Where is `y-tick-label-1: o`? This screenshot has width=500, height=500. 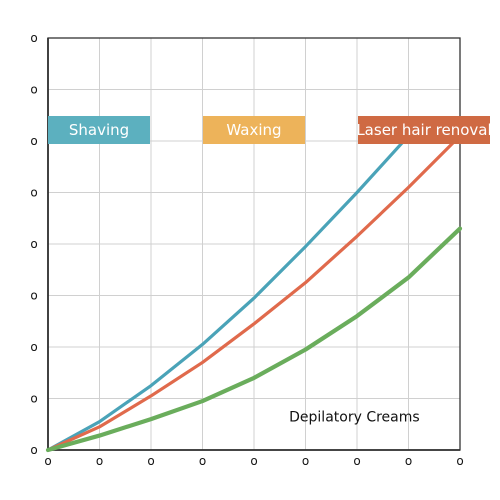
y-tick-label-1: o is located at coordinates (33, 399).